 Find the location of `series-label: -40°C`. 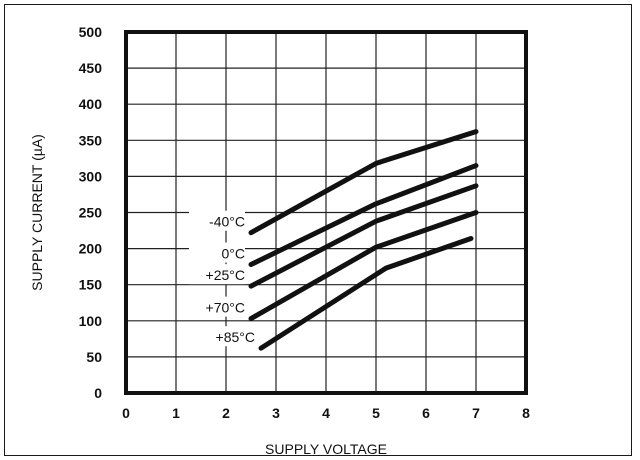

series-label: -40°C is located at coordinates (227, 222).